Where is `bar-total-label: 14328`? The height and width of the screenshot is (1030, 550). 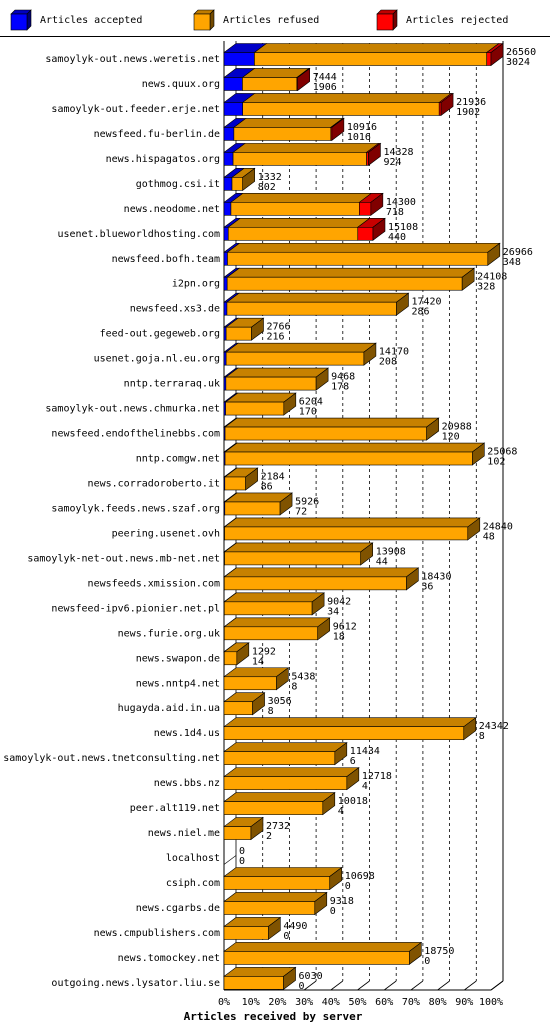
bar-total-label: 14328 is located at coordinates (398, 152).